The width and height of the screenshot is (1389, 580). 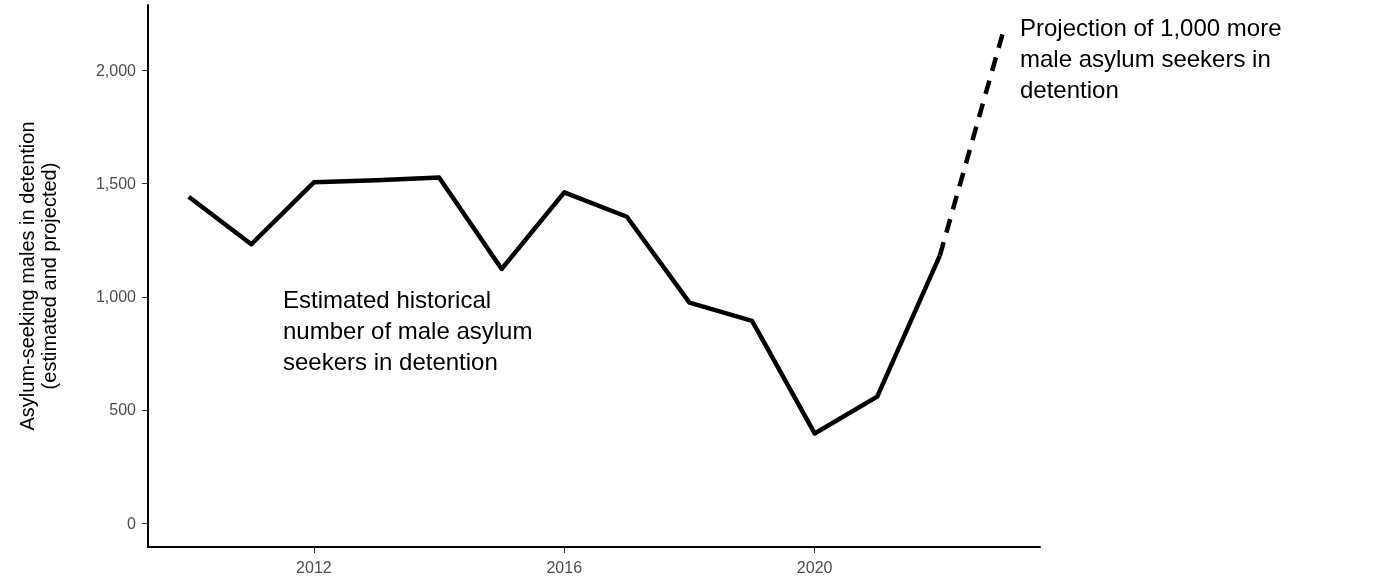 I want to click on x-tick-label: 2012, so click(x=314, y=567).